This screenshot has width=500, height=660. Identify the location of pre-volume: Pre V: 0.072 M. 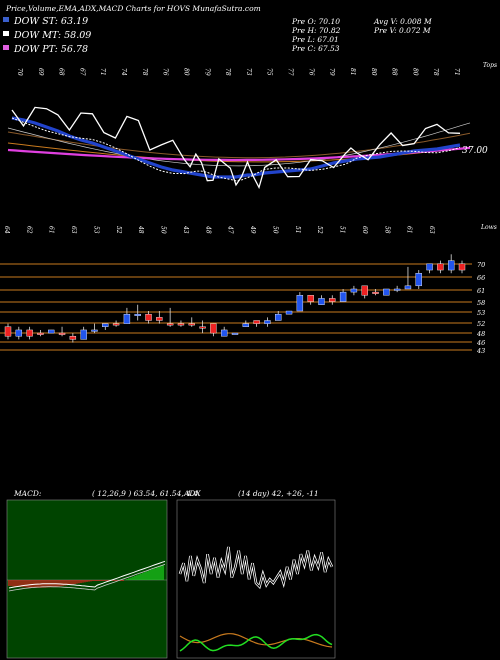
(402, 30).